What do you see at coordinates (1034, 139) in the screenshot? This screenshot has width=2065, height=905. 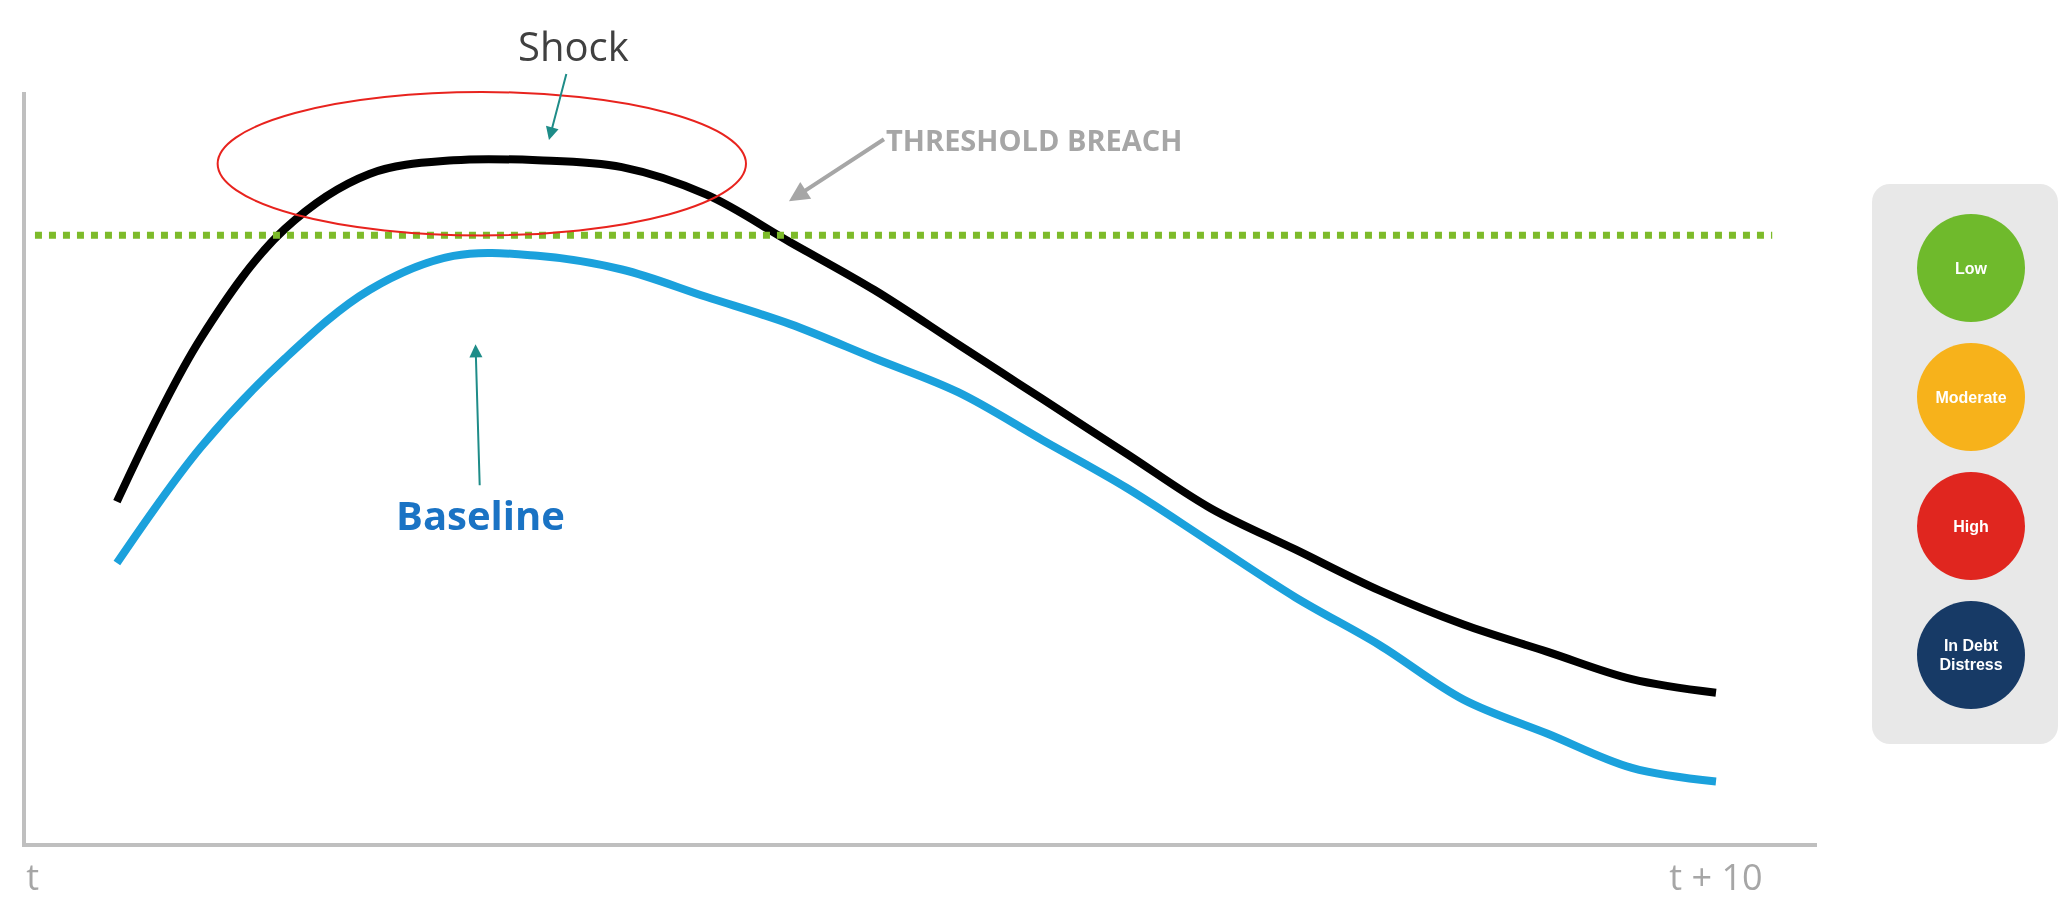 I see `ref-line-label: THRESHOLD BREACH` at bounding box center [1034, 139].